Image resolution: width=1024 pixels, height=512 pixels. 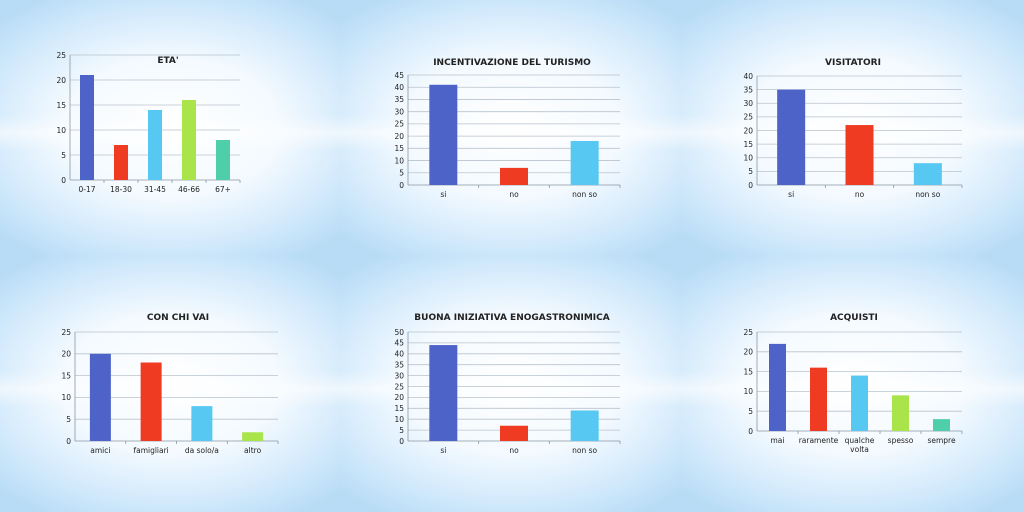 I want to click on x-category-label: altro, so click(x=253, y=450).